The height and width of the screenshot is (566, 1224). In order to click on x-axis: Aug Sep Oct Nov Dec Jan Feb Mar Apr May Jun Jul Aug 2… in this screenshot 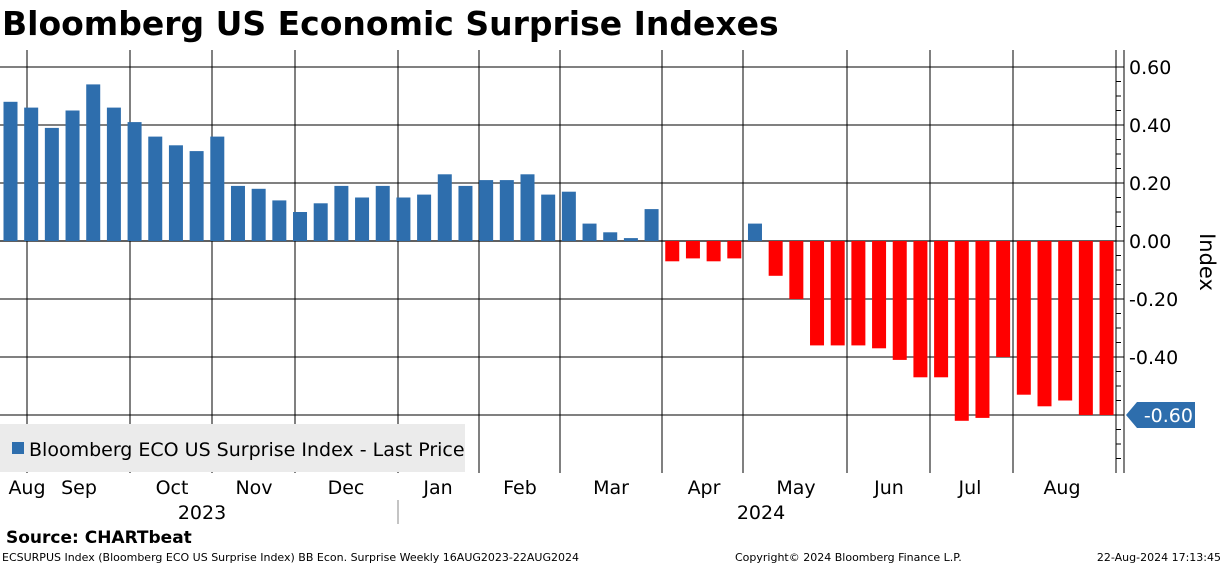, I will do `click(544, 500)`.